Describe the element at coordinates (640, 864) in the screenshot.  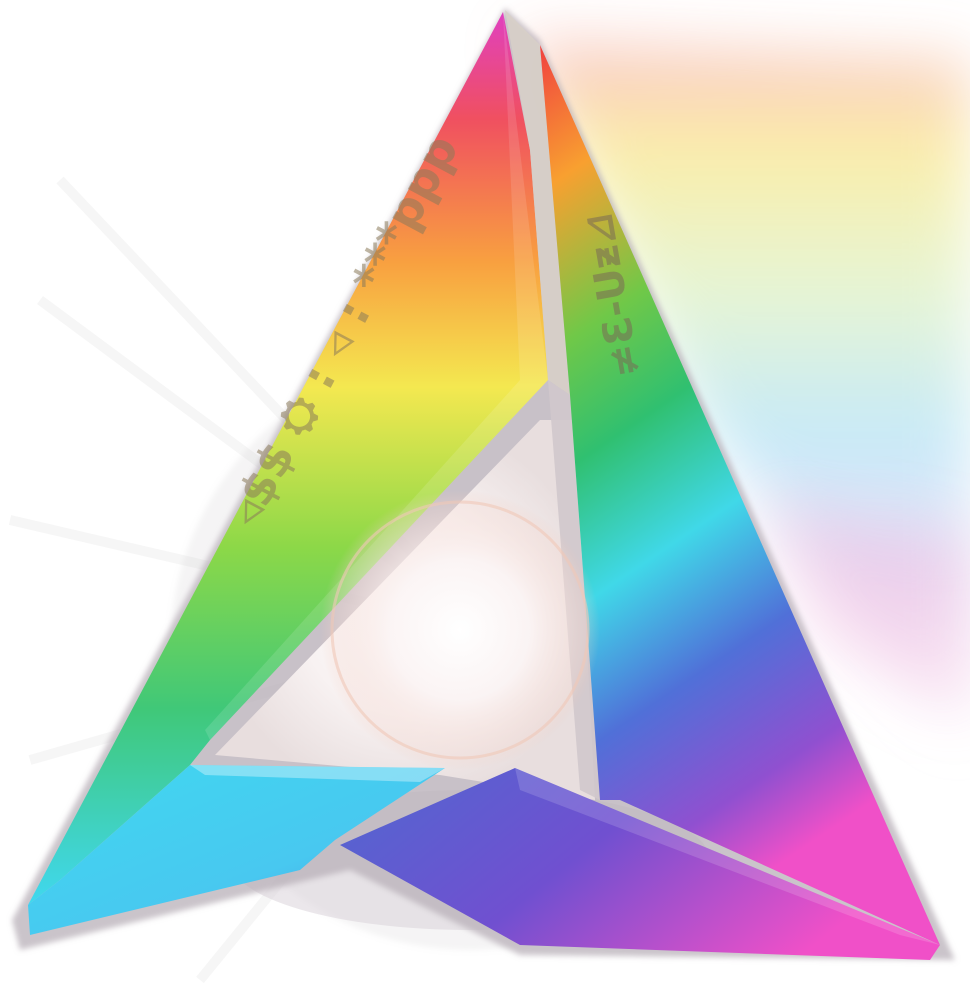
I see `bottom-right-flap` at that location.